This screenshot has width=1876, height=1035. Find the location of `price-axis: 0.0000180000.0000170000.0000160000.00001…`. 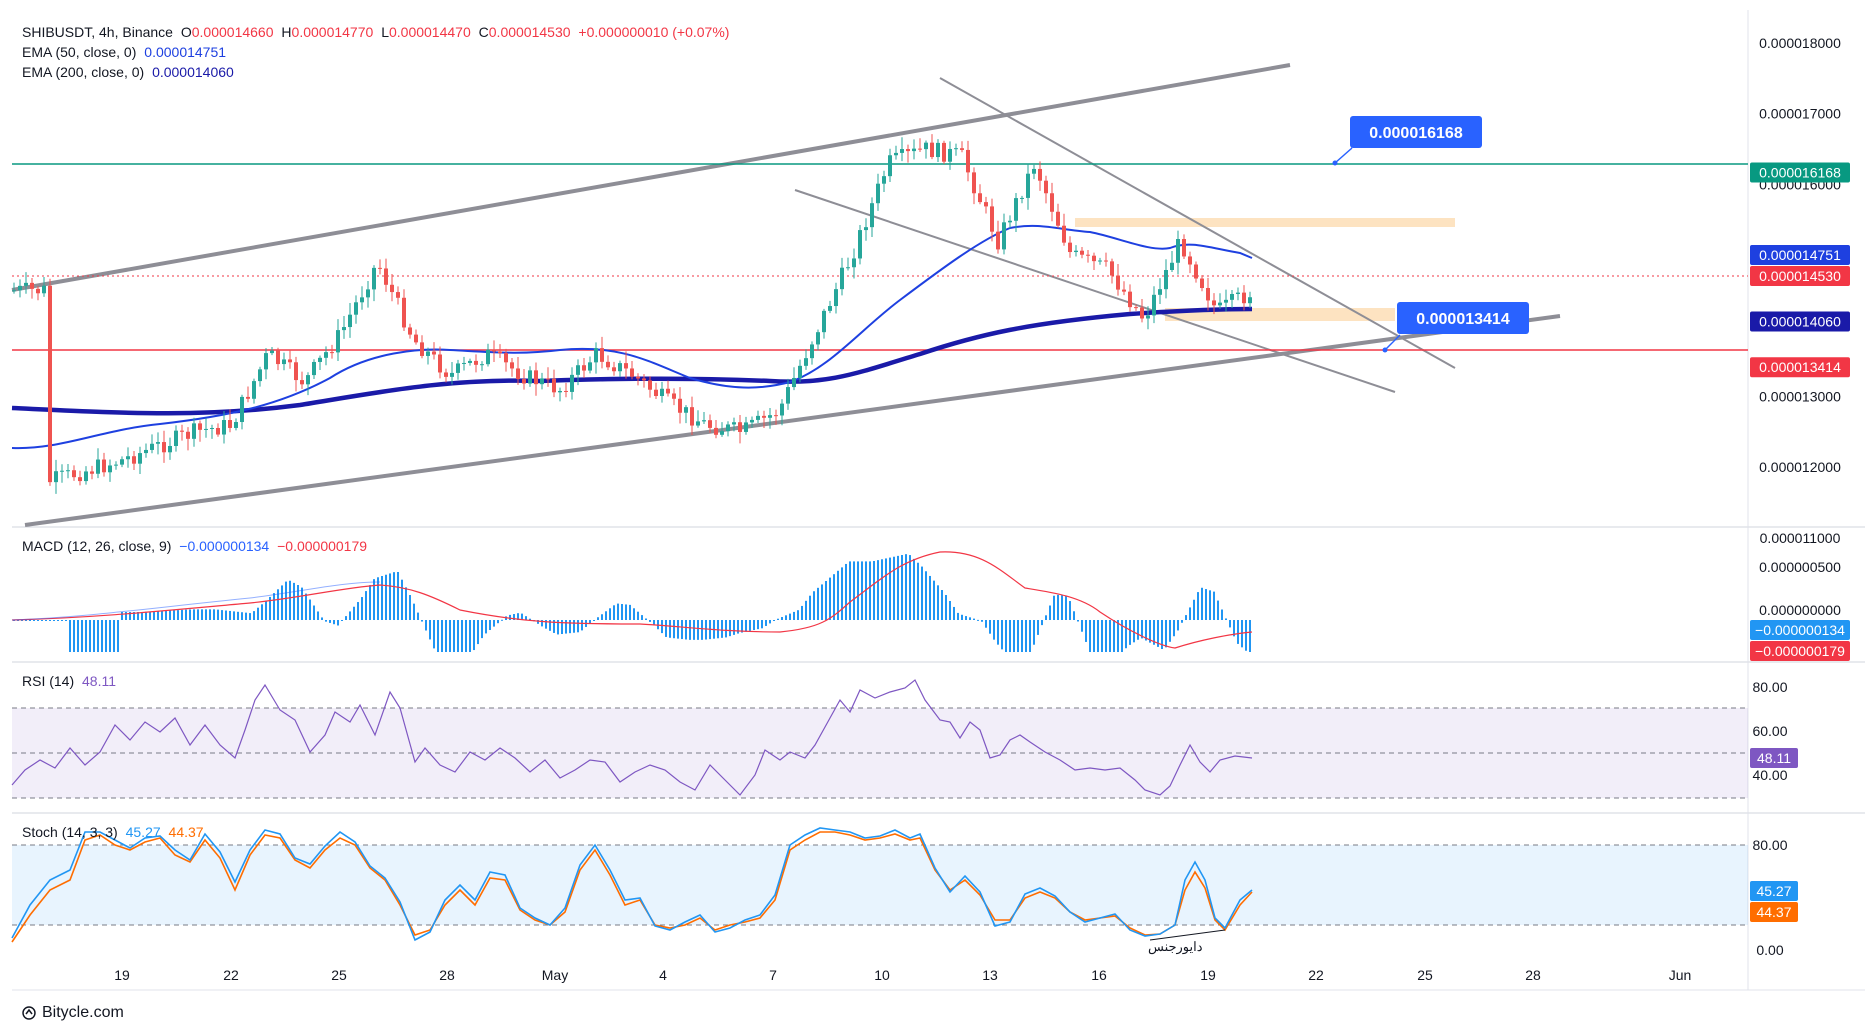

price-axis: 0.0000180000.0000170000.0000160000.00001… is located at coordinates (1800, 290).